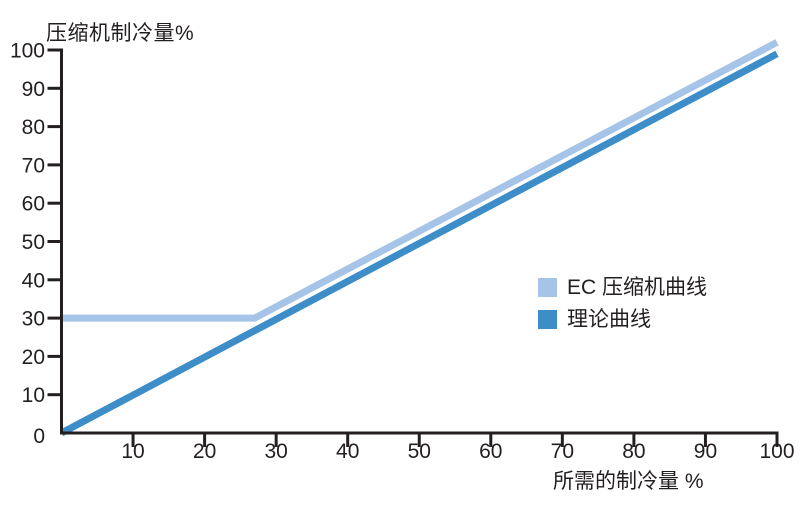  I want to click on y-tick-label: 100, so click(27, 51).